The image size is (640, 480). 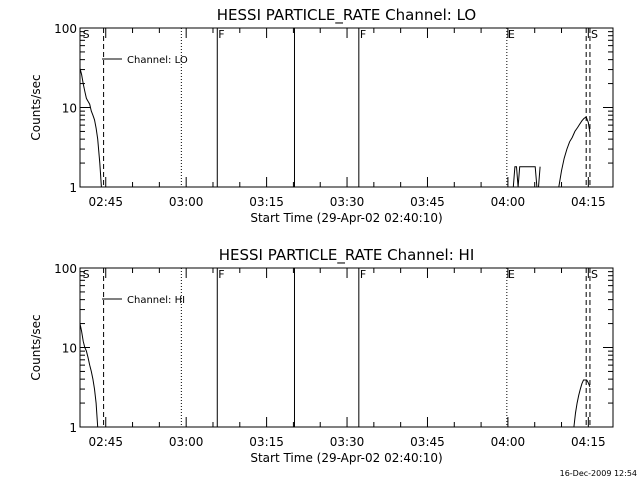 I want to click on legend-label: Channel: HI, so click(x=156, y=300).